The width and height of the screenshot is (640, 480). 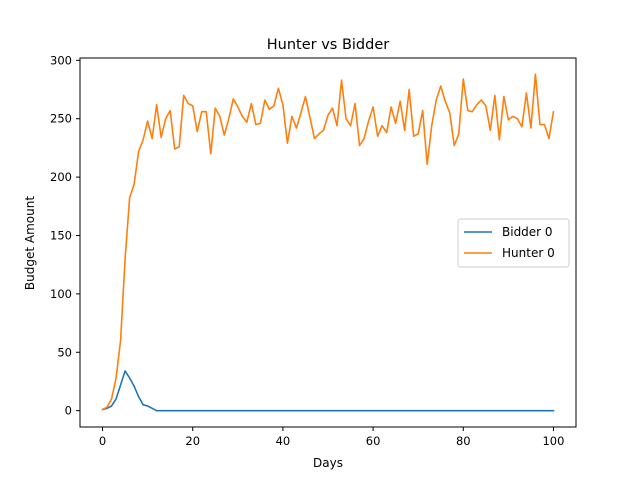 I want to click on y-tick-label-2: 100, so click(x=61, y=294).